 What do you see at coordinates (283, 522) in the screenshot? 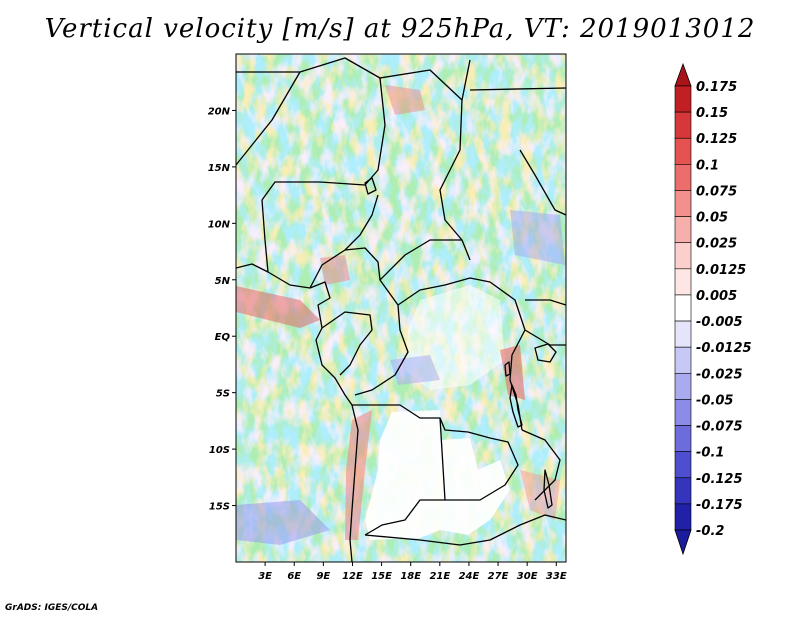
I see `downdraft-patch-atlantic` at bounding box center [283, 522].